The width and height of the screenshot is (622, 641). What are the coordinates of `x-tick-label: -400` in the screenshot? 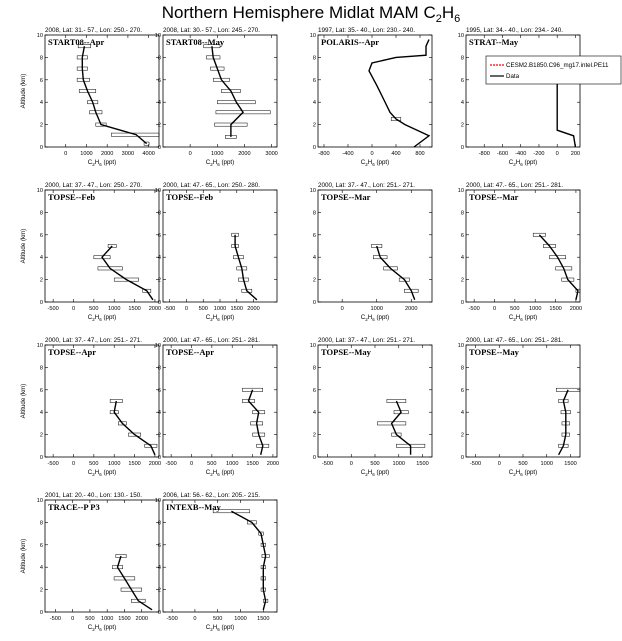 It's located at (520, 154).